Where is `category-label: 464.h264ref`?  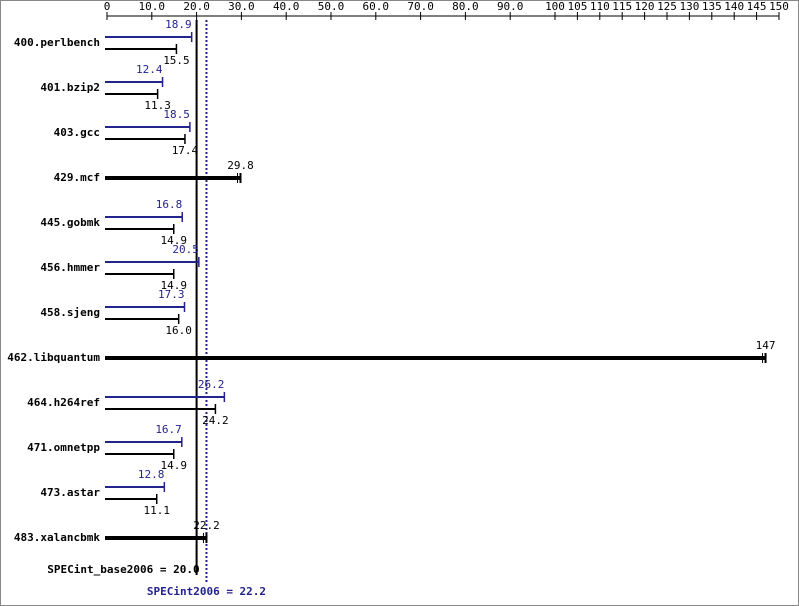 category-label: 464.h264ref is located at coordinates (63, 402).